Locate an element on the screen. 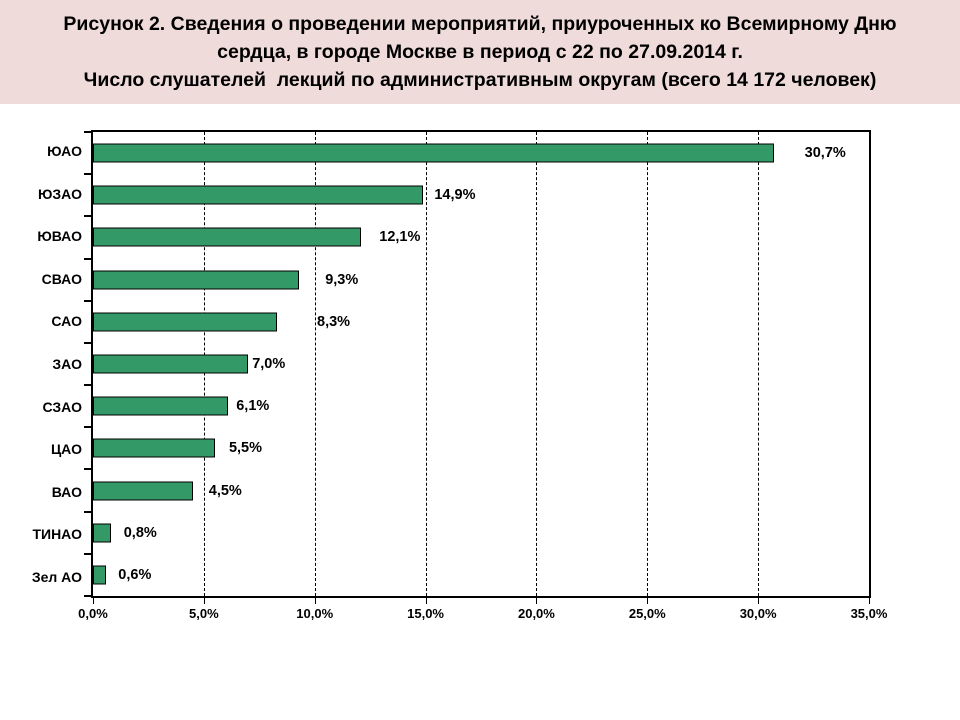  bar-row: 12,1% is located at coordinates (481, 237).